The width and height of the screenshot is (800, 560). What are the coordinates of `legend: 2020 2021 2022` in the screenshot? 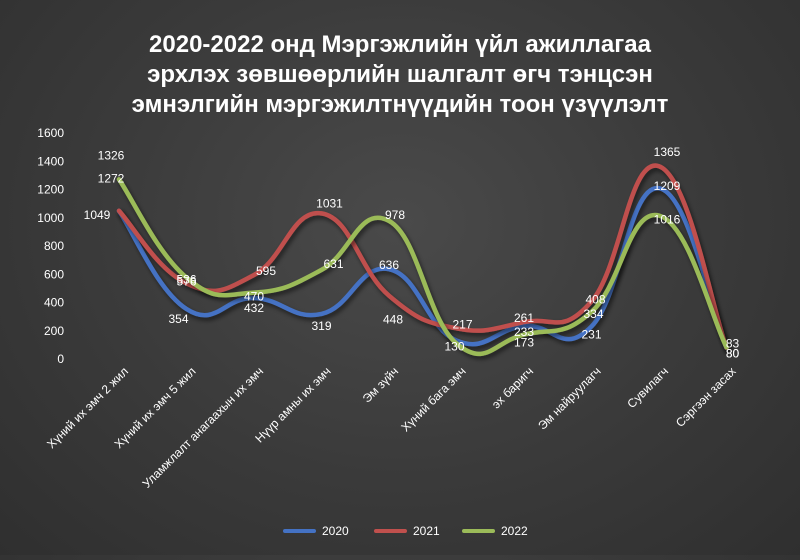 It's located at (405, 531).